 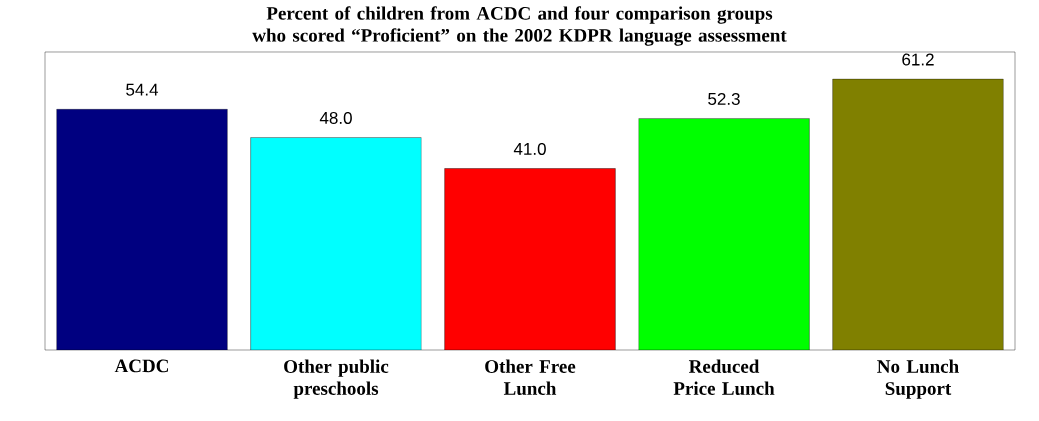 I want to click on x-tick-label: Other Free Lunch, so click(x=530, y=377).